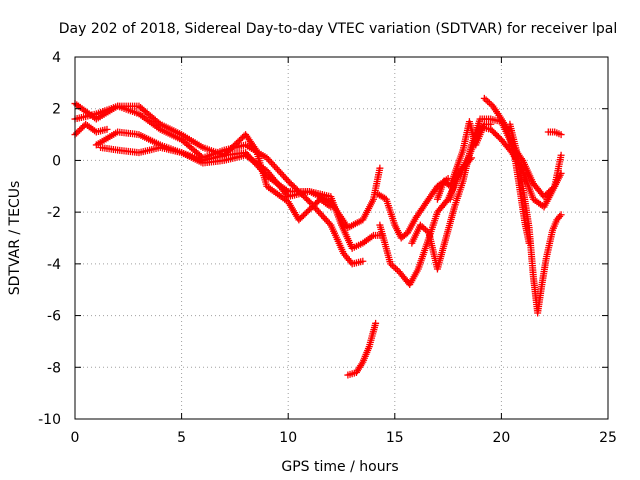 This screenshot has width=640, height=480. What do you see at coordinates (56, 110) in the screenshot?
I see `y-tick-label: 2` at bounding box center [56, 110].